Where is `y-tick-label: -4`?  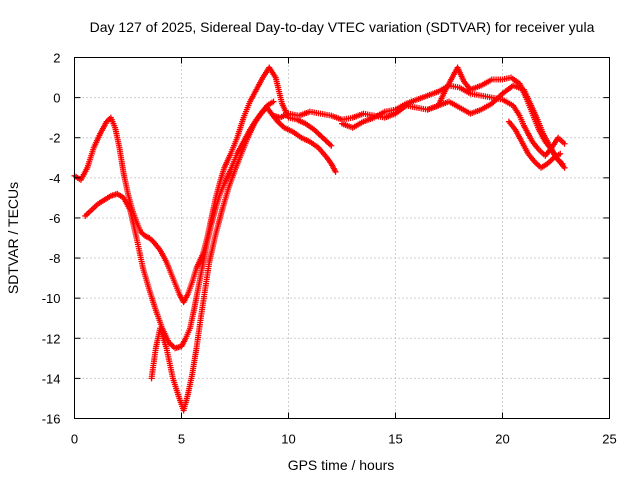 y-tick-label: -4 is located at coordinates (55, 178).